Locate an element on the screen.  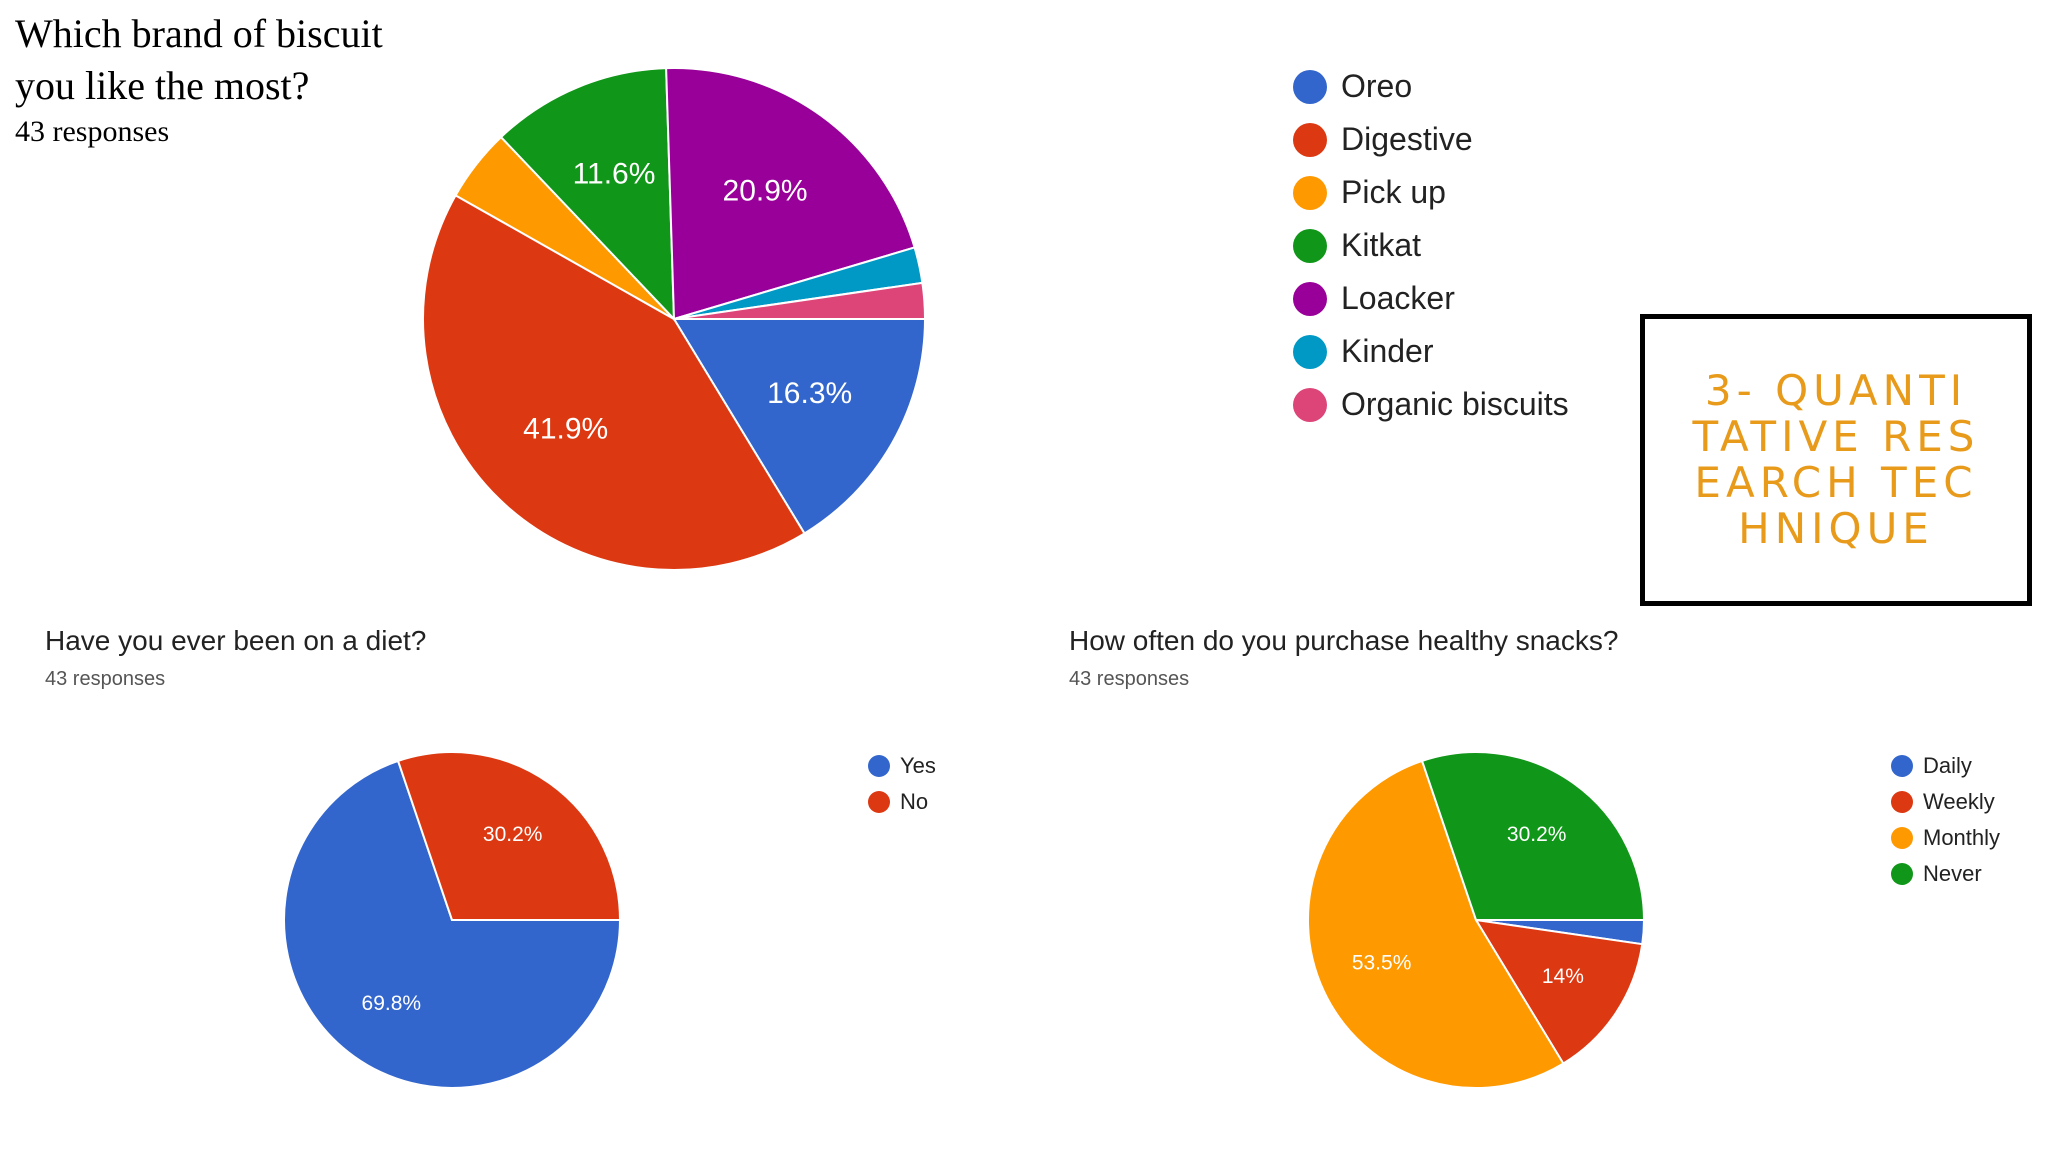
slice-label-never: 30.2% is located at coordinates (1537, 834).